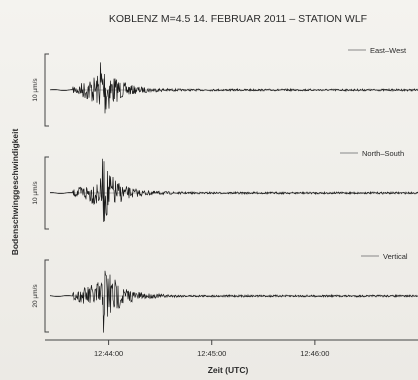  What do you see at coordinates (35, 296) in the screenshot?
I see `scale-label: 20 µm/s` at bounding box center [35, 296].